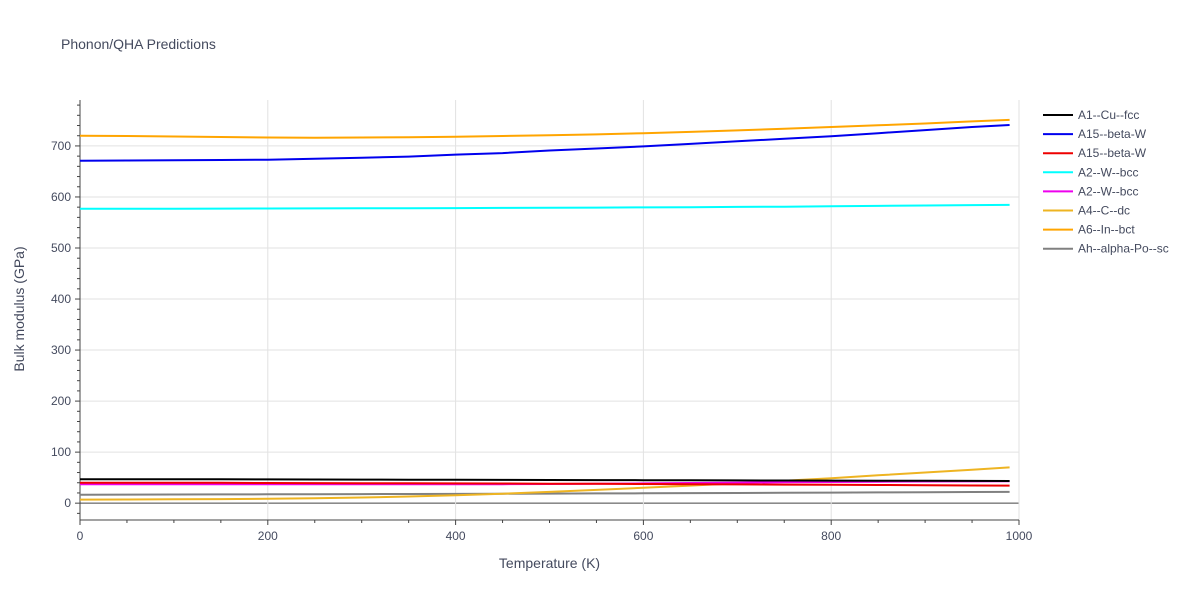 Image resolution: width=1200 pixels, height=600 pixels. I want to click on legend-label: A1--Cu--fcc, so click(1108, 115).